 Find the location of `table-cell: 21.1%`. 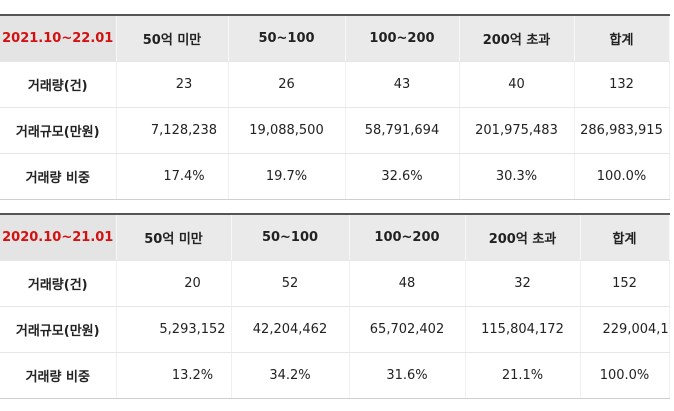

table-cell: 21.1% is located at coordinates (523, 375).